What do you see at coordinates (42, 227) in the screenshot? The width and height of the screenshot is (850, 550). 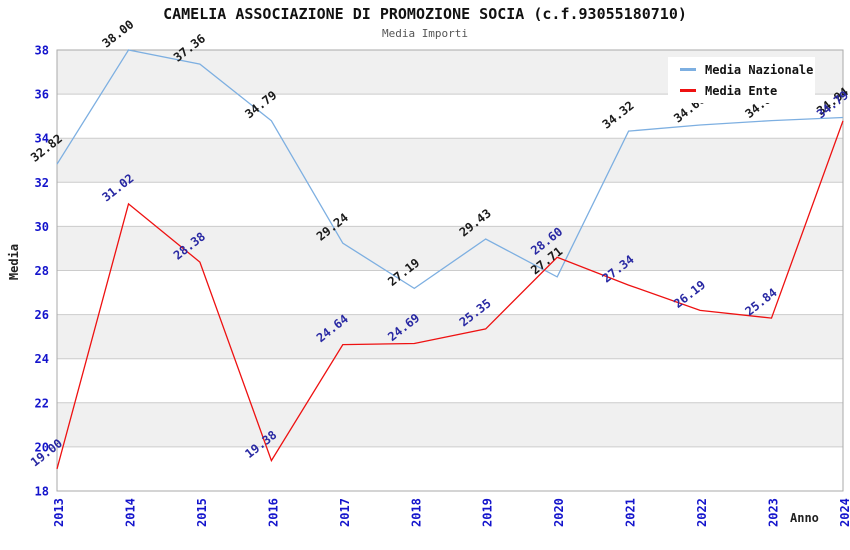 I see `y-tick-label: 30` at bounding box center [42, 227].